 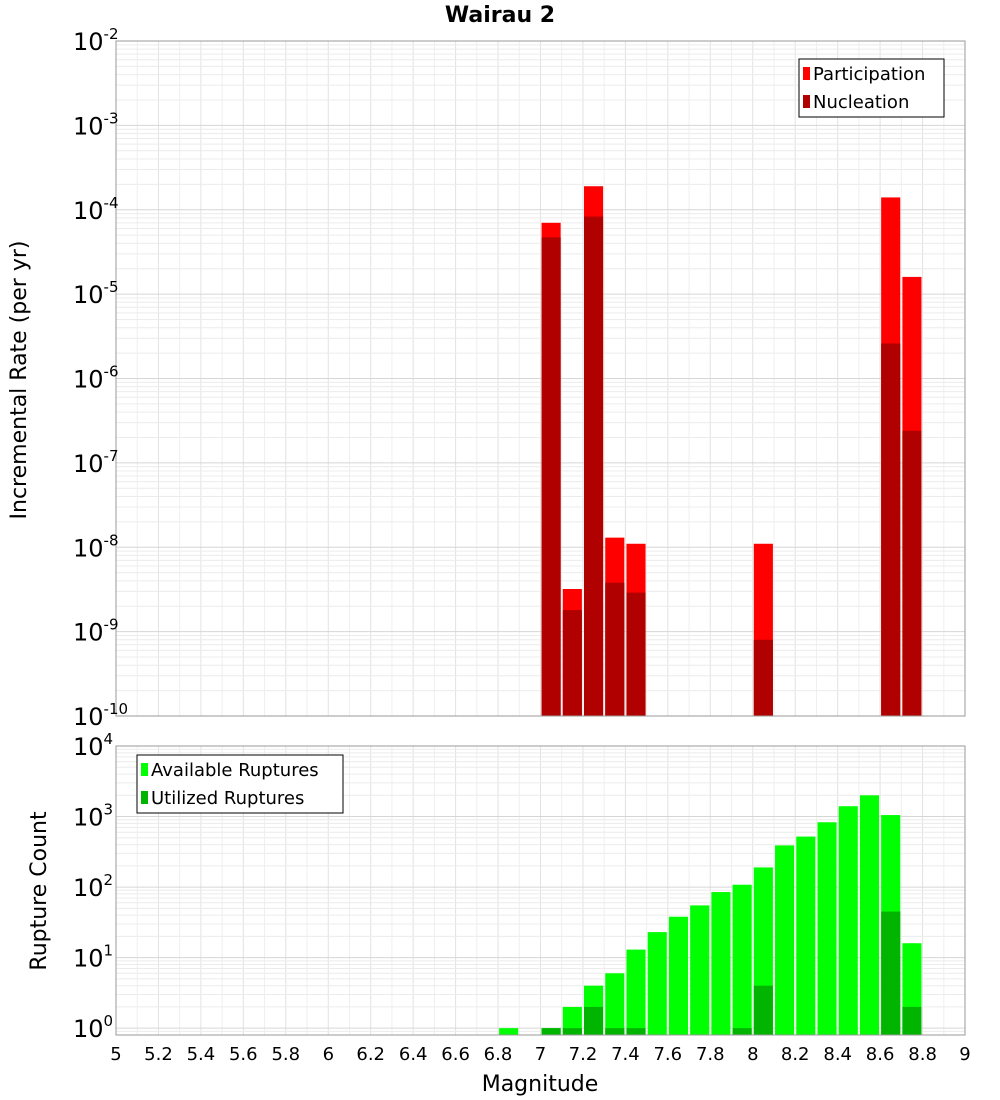 I want to click on x-tick-label: 6.6, so click(x=455, y=1054).